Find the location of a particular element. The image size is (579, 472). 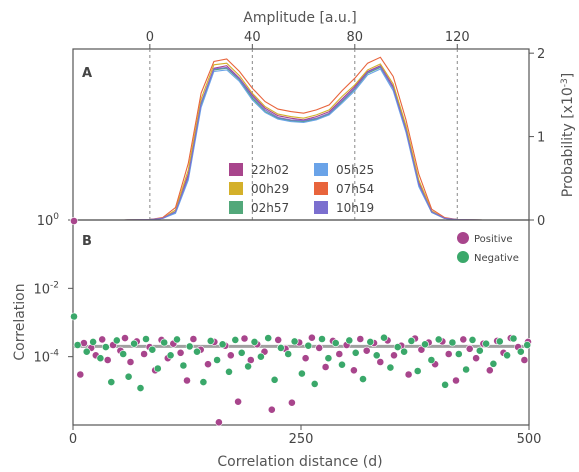

tick-exponent: -2 is located at coordinates (54, 285).